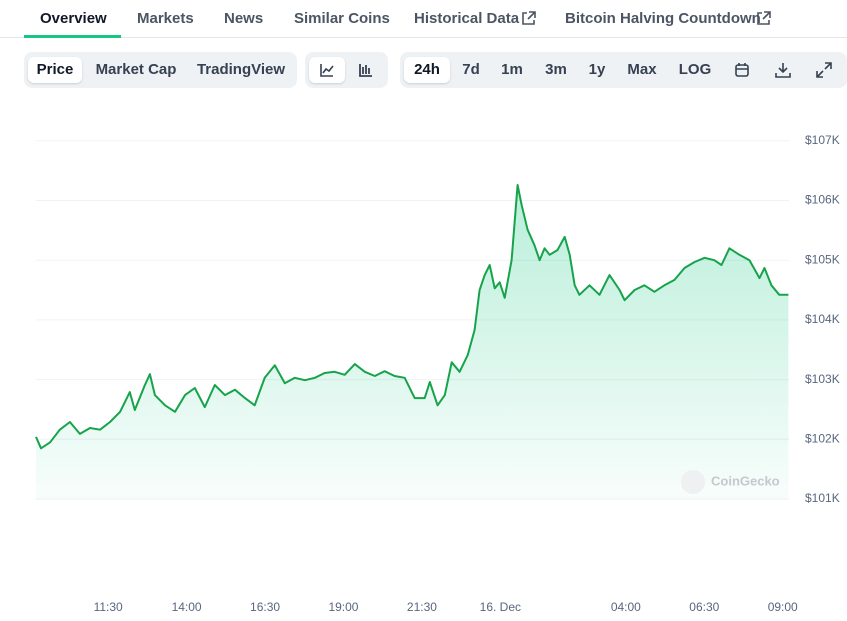  Describe the element at coordinates (693, 482) in the screenshot. I see `watermark-logo` at that location.